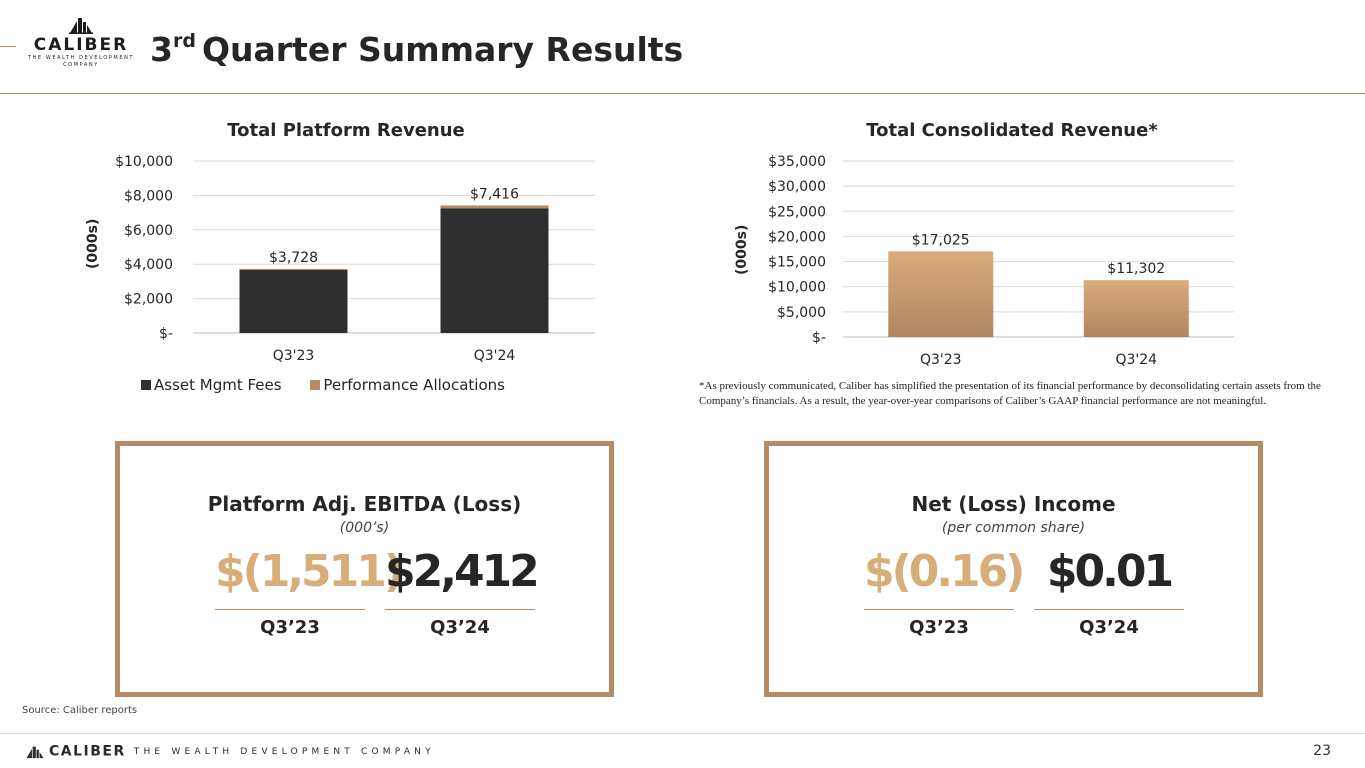 Image resolution: width=1365 pixels, height=768 pixels. I want to click on y-tick-label: $25,000, so click(797, 212).